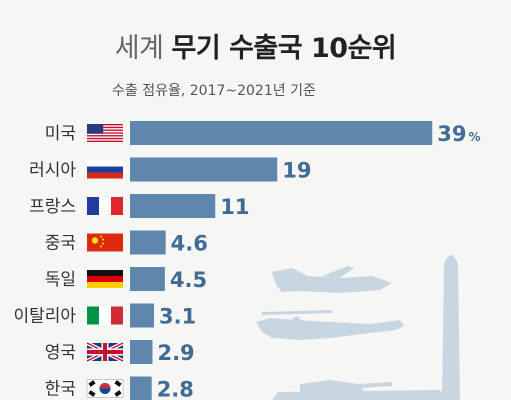 The width and height of the screenshot is (511, 400). Describe the element at coordinates (60, 134) in the screenshot. I see `category-label: 미국` at that location.